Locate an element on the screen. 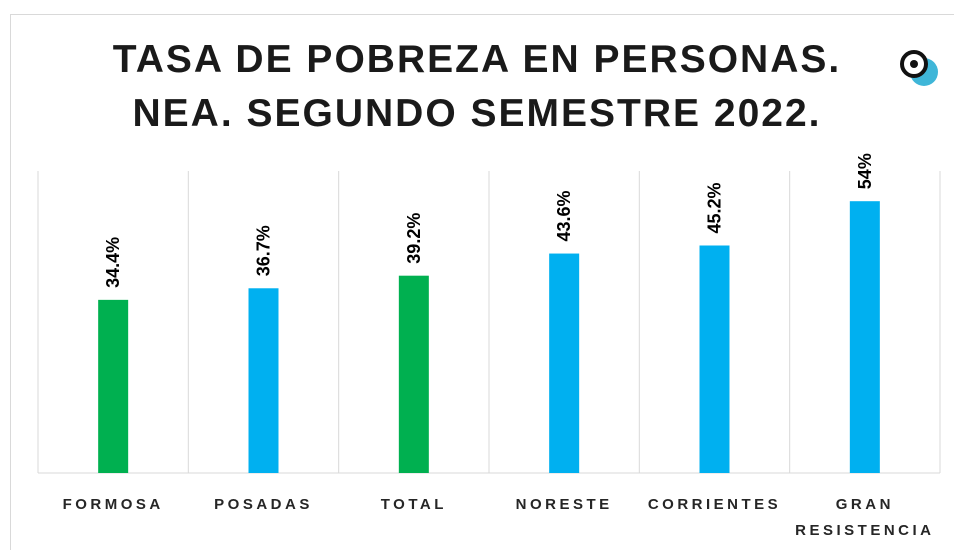 Image resolution: width=954 pixels, height=550 pixels. data-label: 39.2% is located at coordinates (414, 238).